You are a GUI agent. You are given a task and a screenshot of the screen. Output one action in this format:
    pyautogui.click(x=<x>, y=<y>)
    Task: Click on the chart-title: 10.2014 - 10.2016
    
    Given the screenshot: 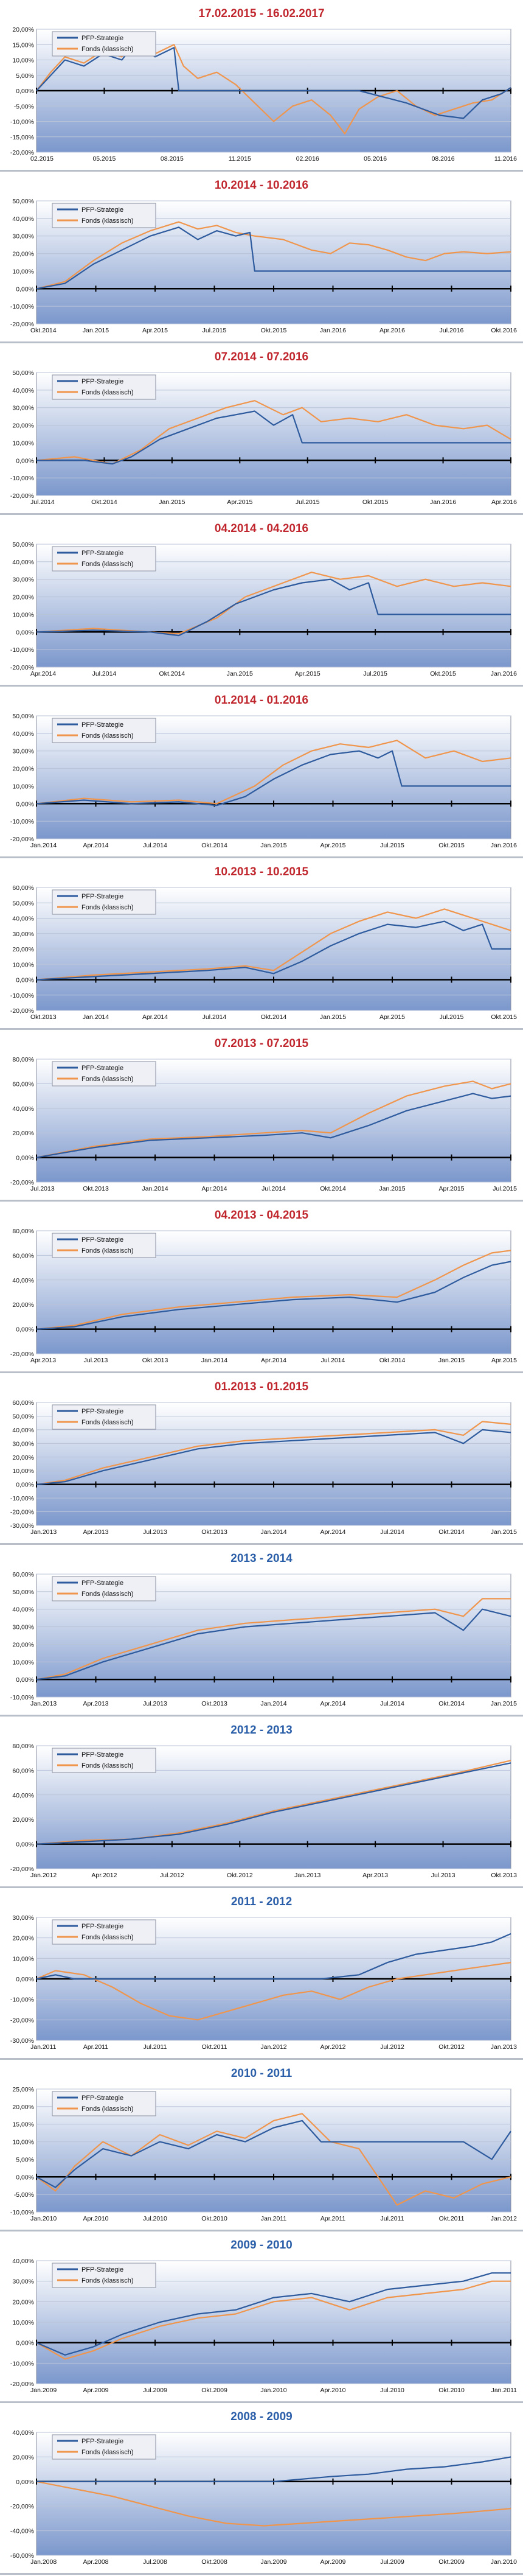 What is the action you would take?
    pyautogui.click(x=261, y=185)
    